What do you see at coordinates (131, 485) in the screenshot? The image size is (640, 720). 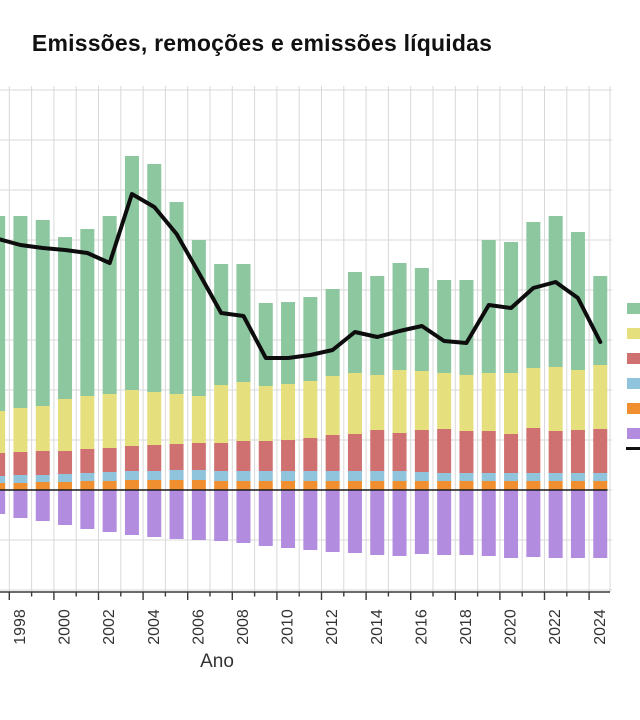 I see `bar-2003-stack-segment-orange` at bounding box center [131, 485].